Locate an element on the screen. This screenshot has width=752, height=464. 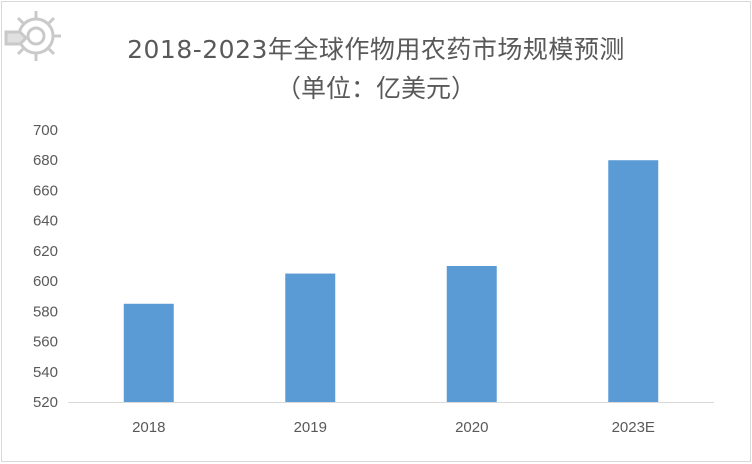
y-tick-label: 700 is located at coordinates (45, 130).